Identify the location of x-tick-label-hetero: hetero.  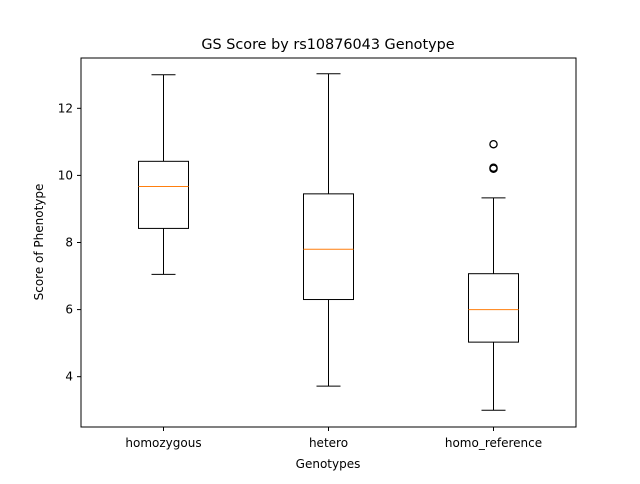
(328, 443).